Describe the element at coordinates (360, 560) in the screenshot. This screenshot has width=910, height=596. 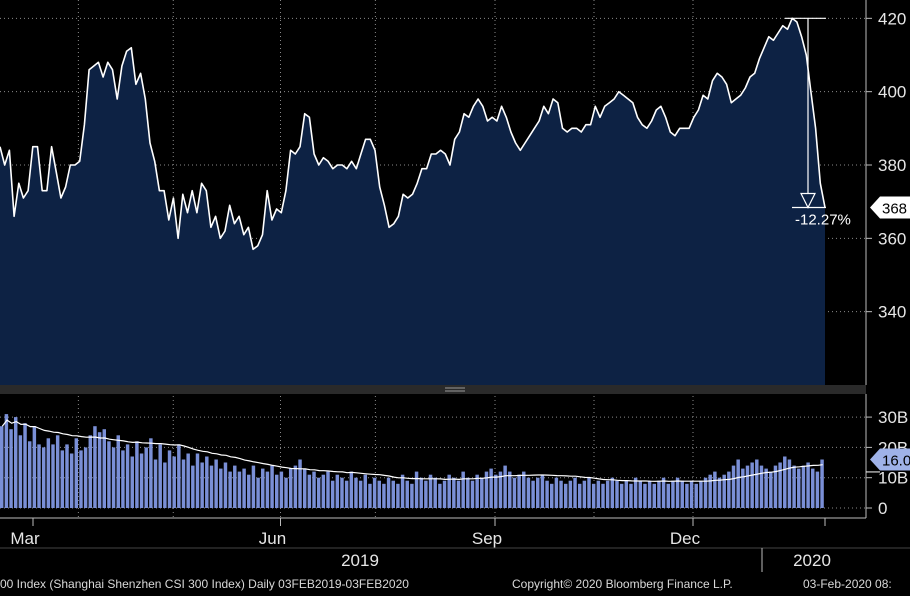
I see `year-label-2019: 2019` at that location.